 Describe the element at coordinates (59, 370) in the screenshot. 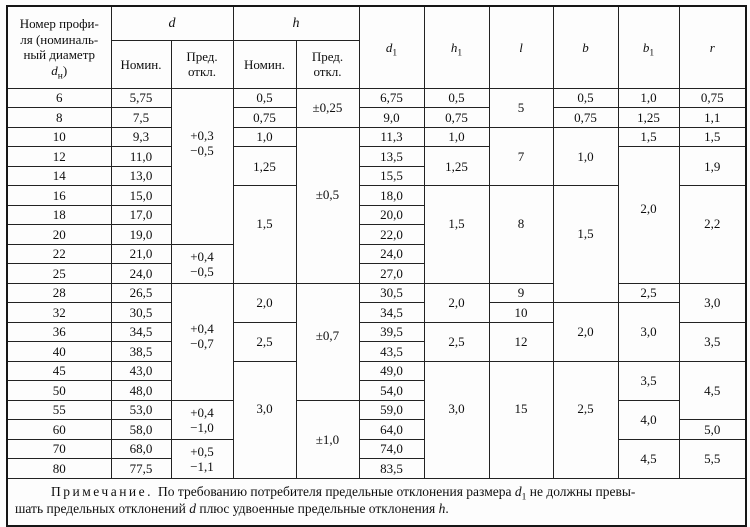

I see `cell-profile-number: 45` at that location.